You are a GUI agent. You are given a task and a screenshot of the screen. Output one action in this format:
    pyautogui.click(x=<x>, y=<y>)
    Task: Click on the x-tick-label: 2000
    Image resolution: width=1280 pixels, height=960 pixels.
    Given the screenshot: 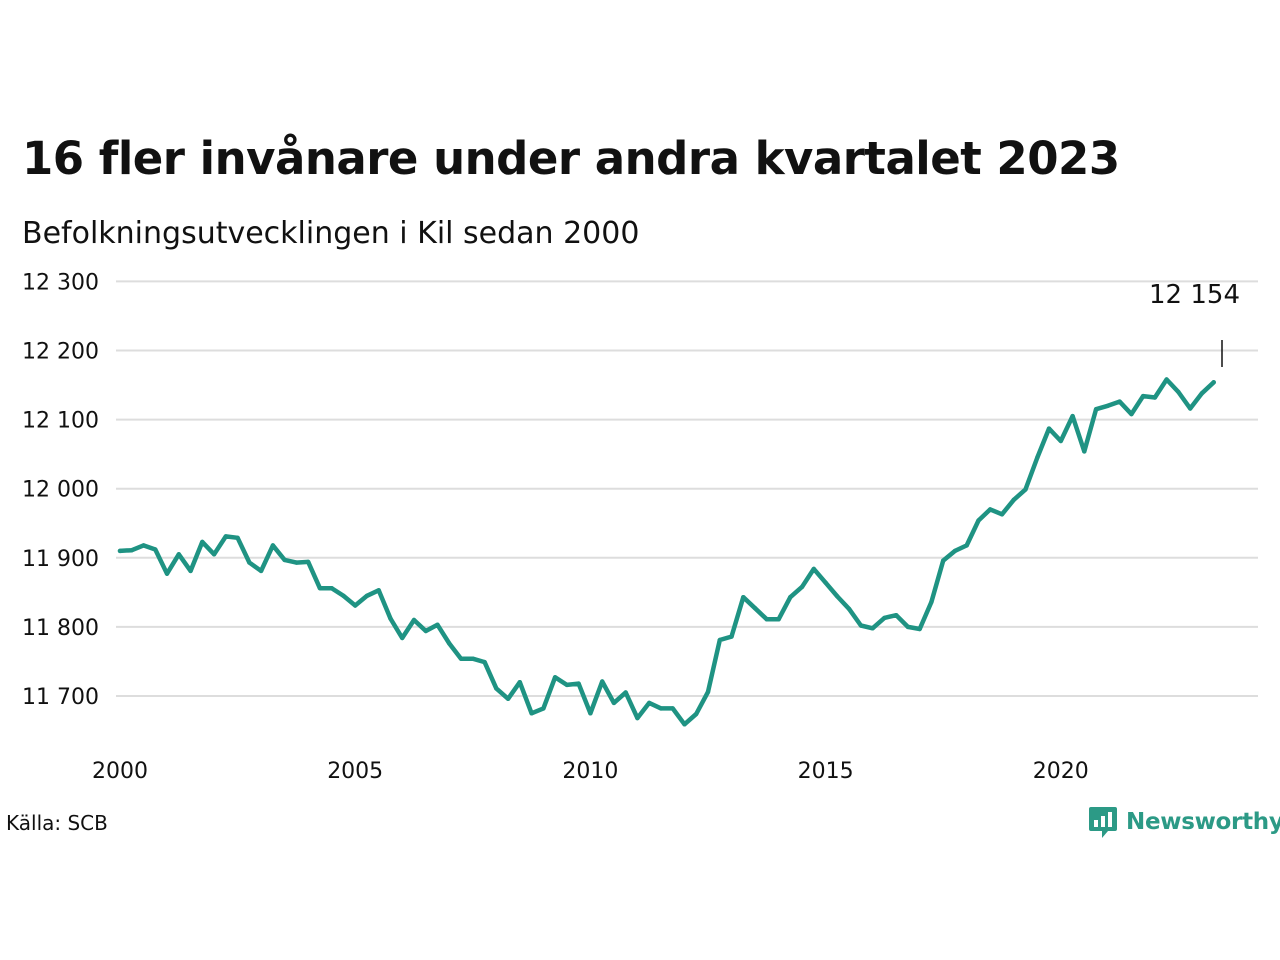 What is the action you would take?
    pyautogui.click(x=120, y=771)
    